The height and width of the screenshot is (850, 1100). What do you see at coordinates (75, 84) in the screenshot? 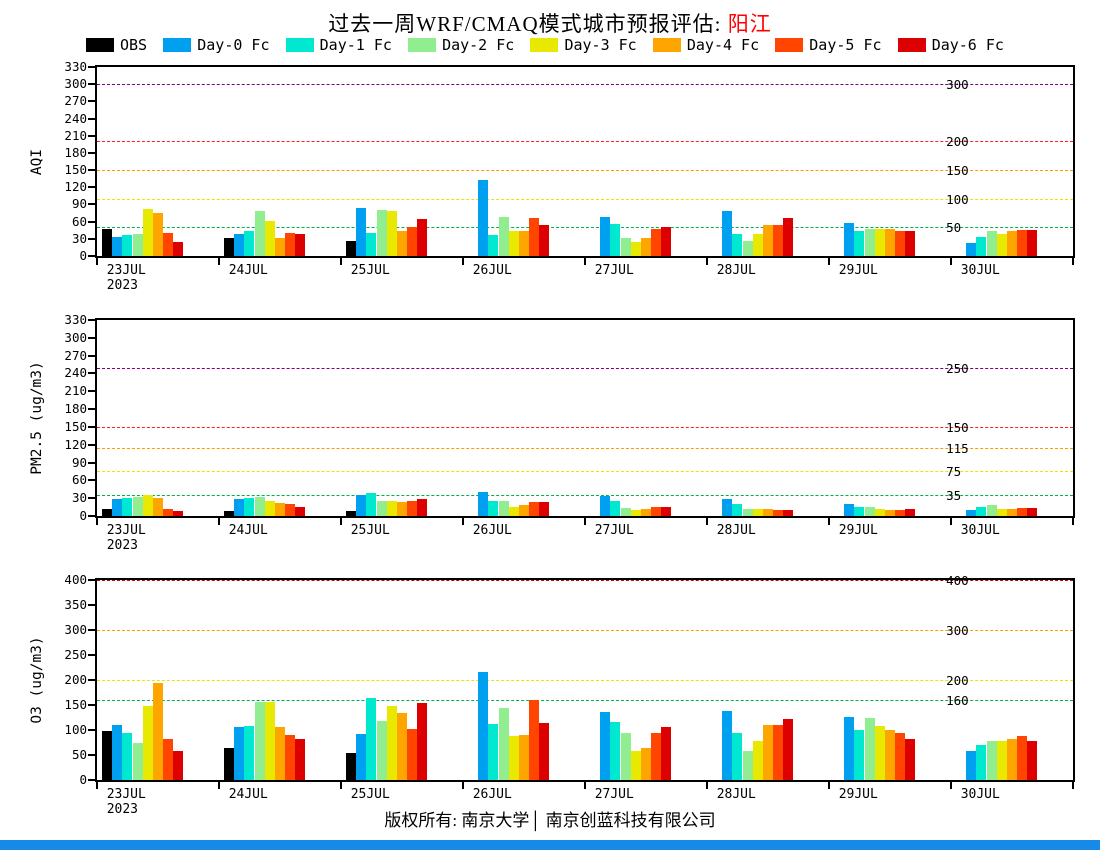
I see `y-tick-label: 300` at bounding box center [75, 84].